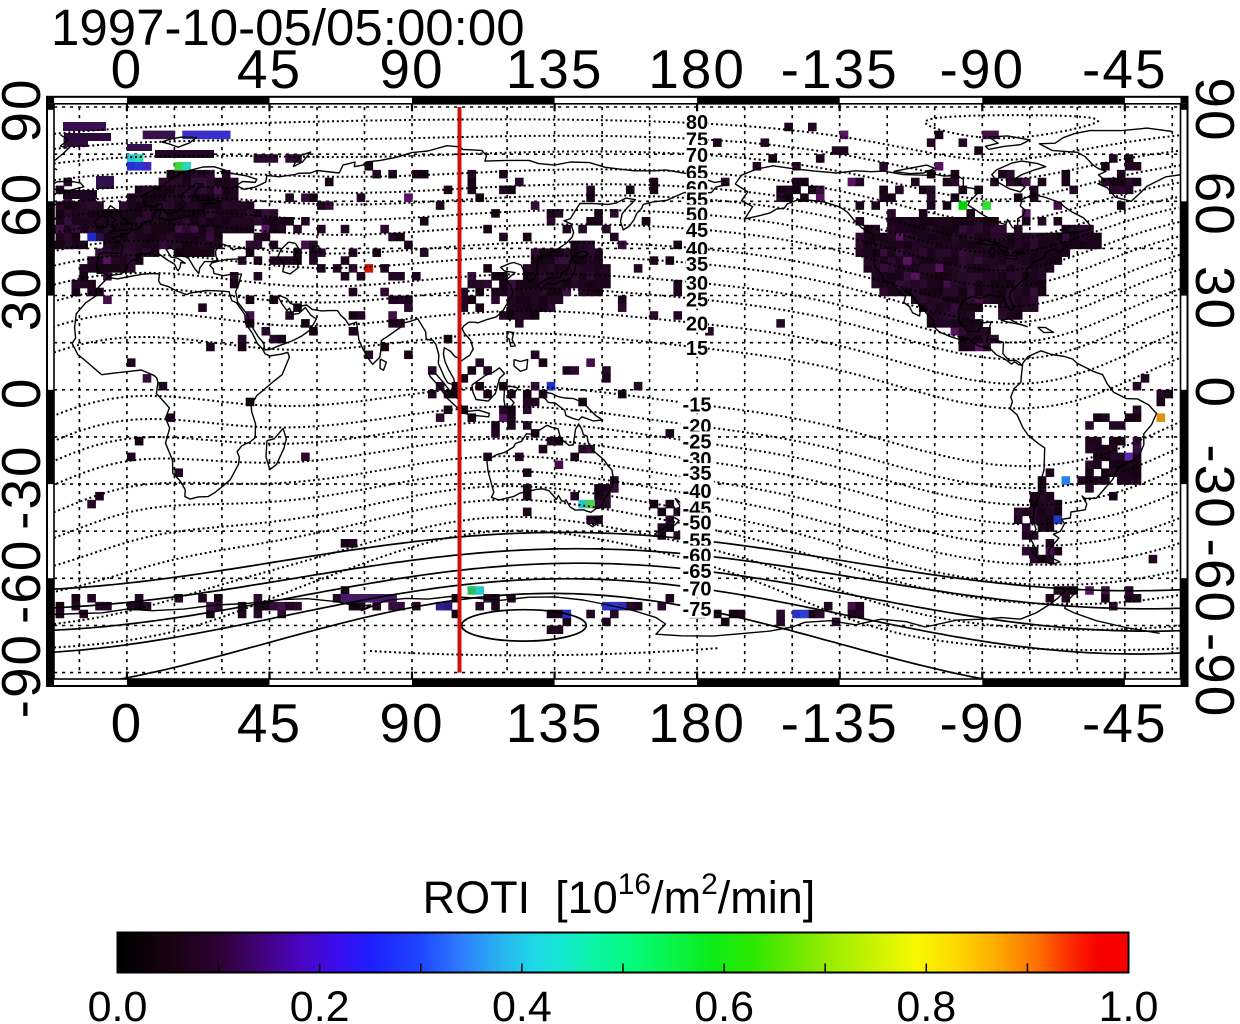 Image resolution: width=1240 pixels, height=1024 pixels. Describe the element at coordinates (697, 123) in the screenshot. I see `svg-text: 80` at that location.